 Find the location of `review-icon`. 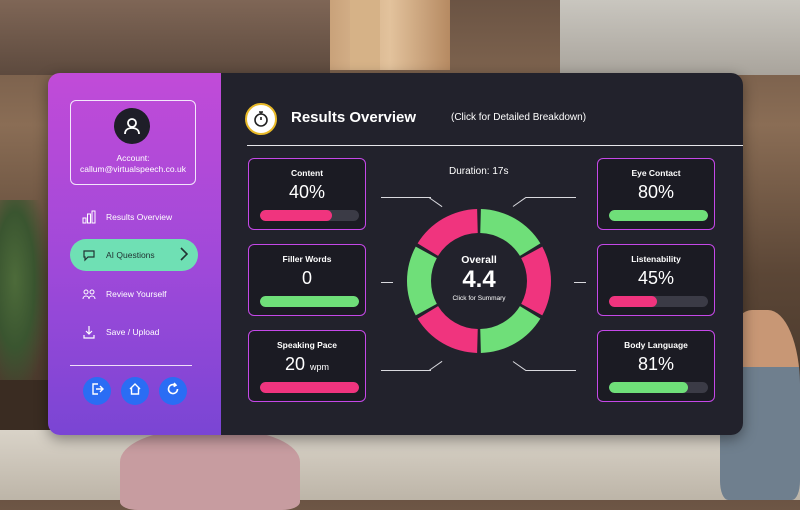

review-icon is located at coordinates (89, 294).